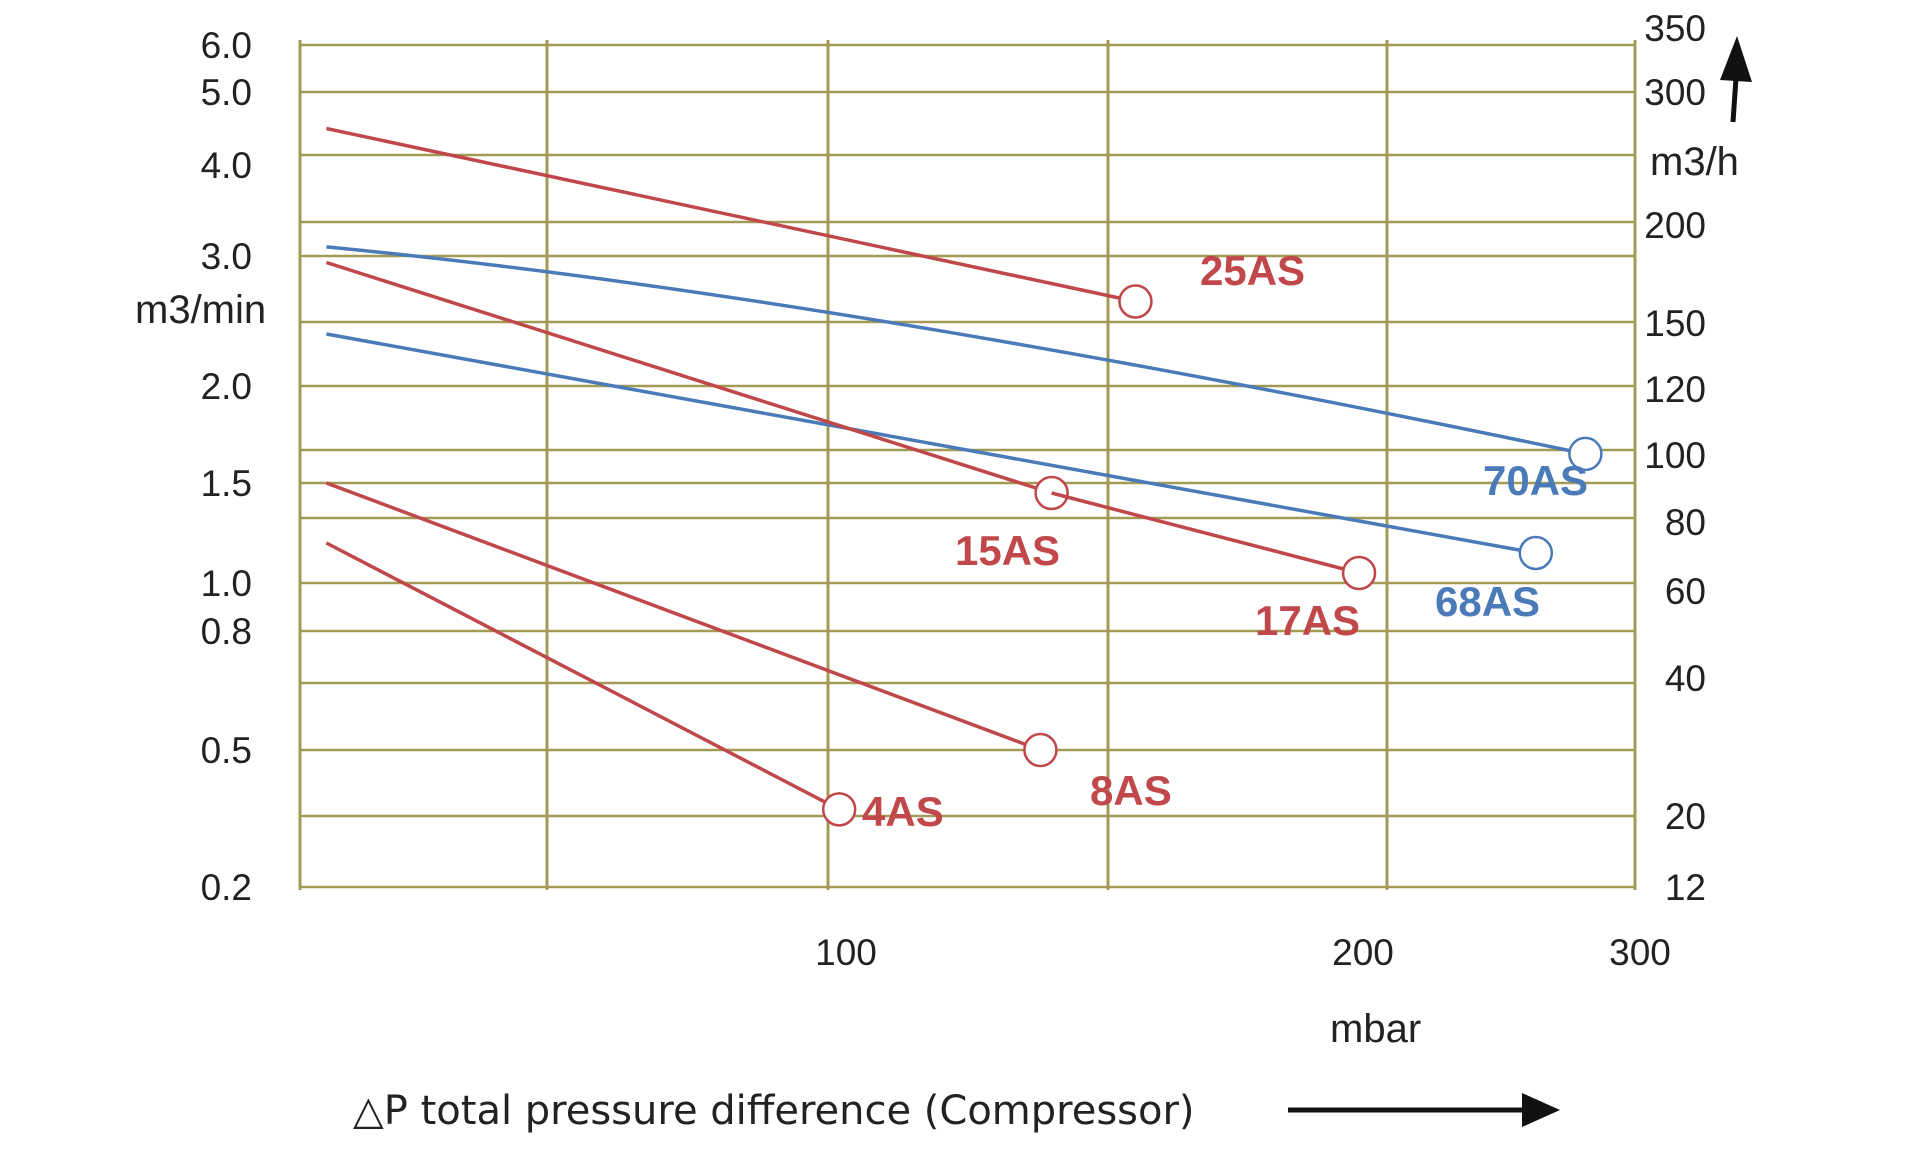 This screenshot has width=1920, height=1152. Describe the element at coordinates (226, 583) in the screenshot. I see `y-left-tick-label: 1.0` at that location.